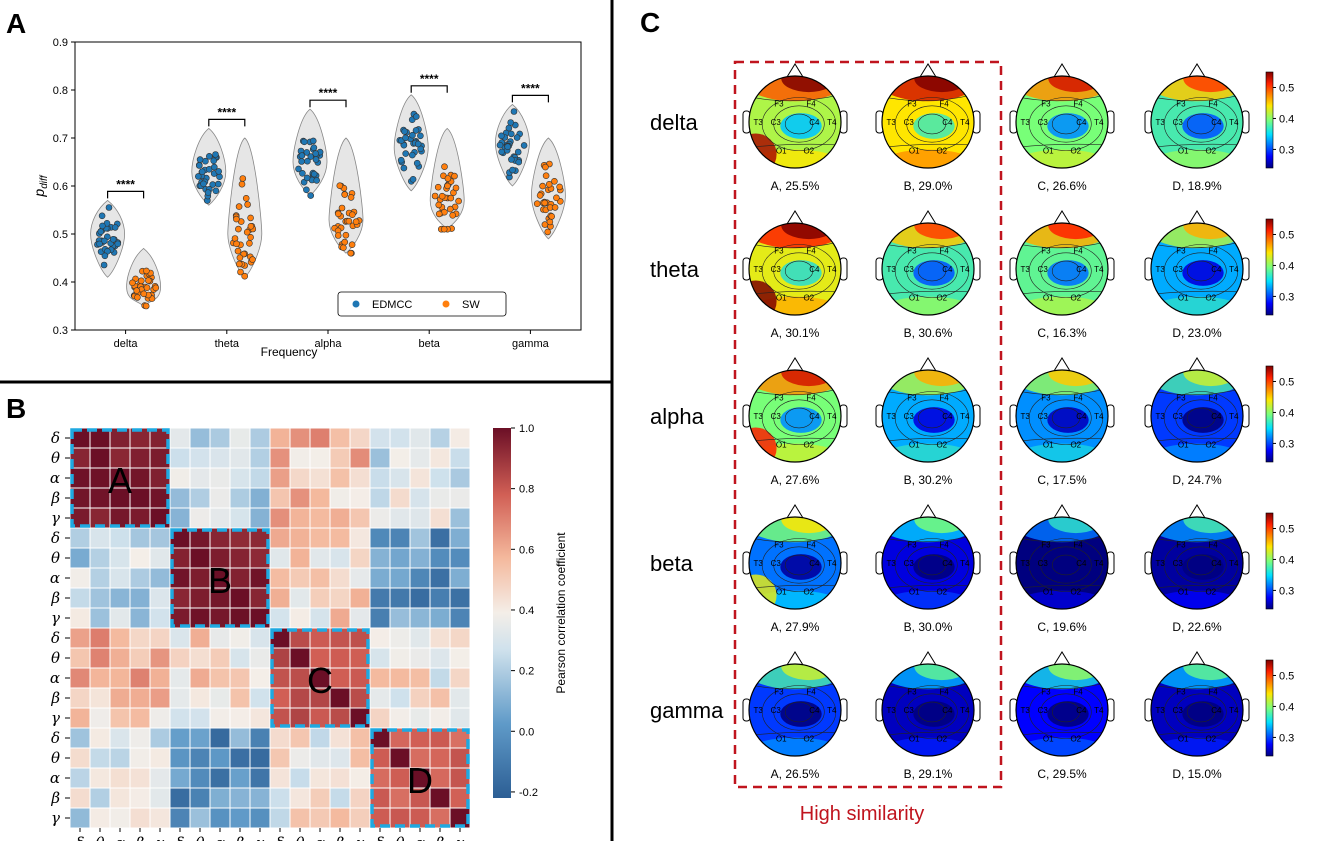 The width and height of the screenshot is (1325, 846). What do you see at coordinates (1062, 275) in the screenshot?
I see `topomap-theta-c: F3 F4 T3 C3 C4 T4 O1 O2 C, 16.3%` at bounding box center [1062, 275].